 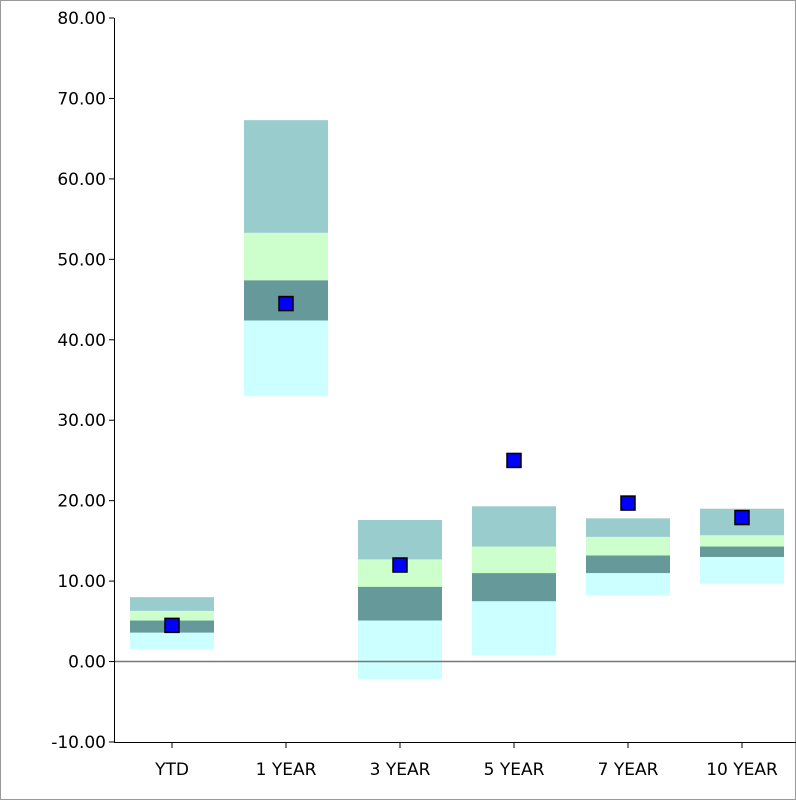 I want to click on band-group-3-year, so click(x=400, y=599).